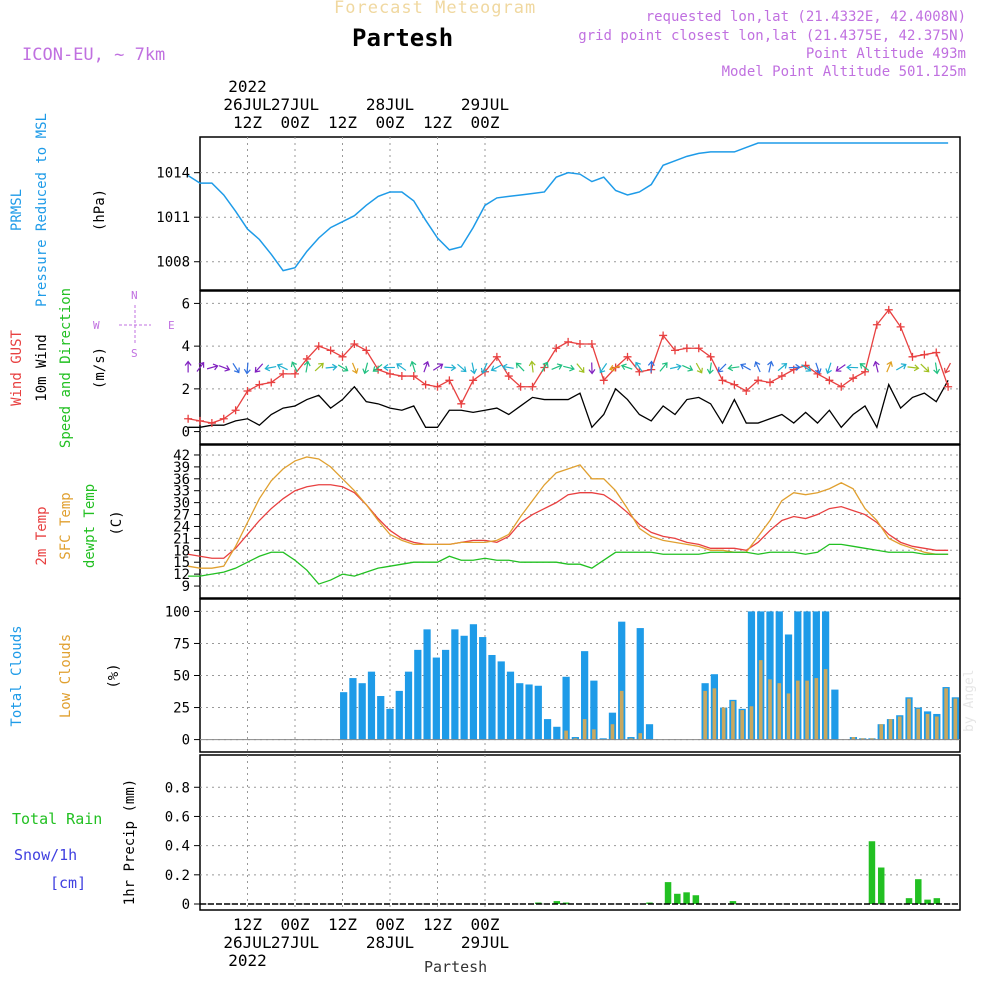 The height and width of the screenshot is (1000, 1000). What do you see at coordinates (186, 433) in the screenshot?
I see `ytick-label-1-0: 0` at bounding box center [186, 433].